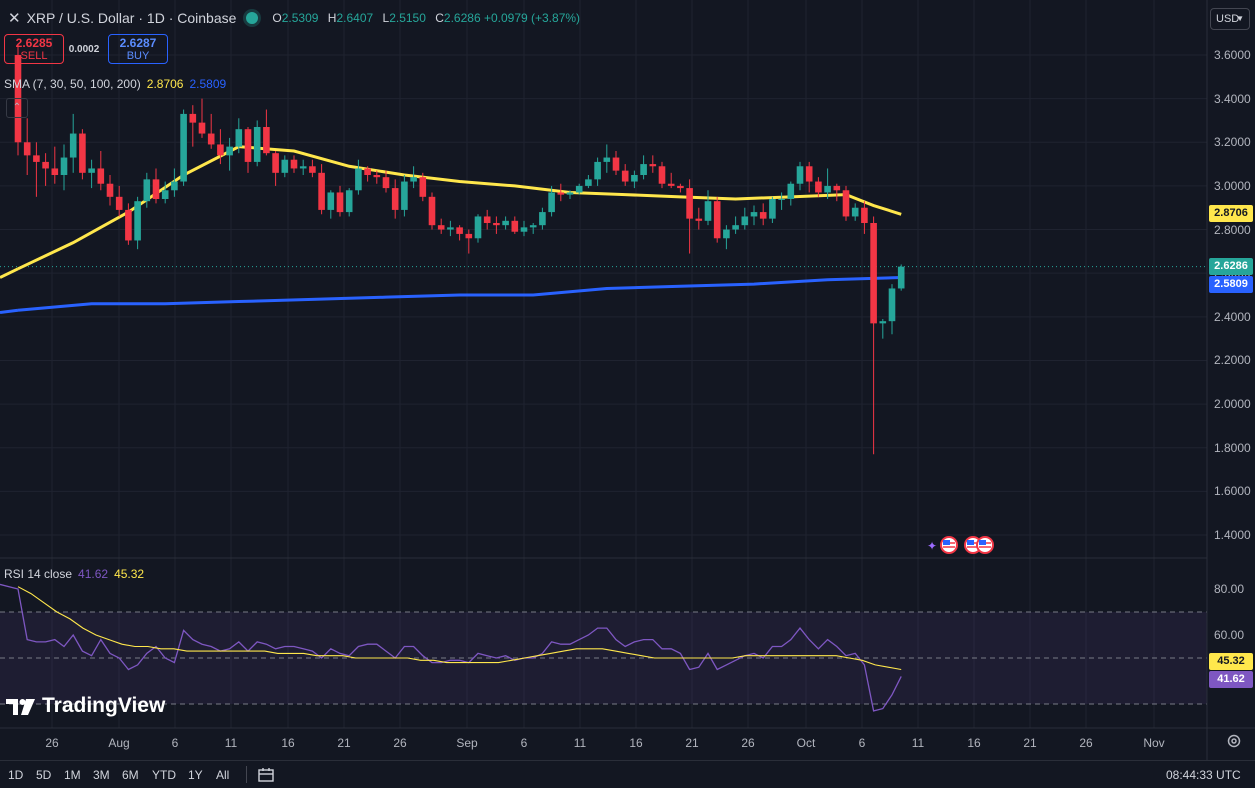 This screenshot has height=788, width=1255. Describe the element at coordinates (962, 545) in the screenshot. I see `economic-events-flags: ✦` at that location.